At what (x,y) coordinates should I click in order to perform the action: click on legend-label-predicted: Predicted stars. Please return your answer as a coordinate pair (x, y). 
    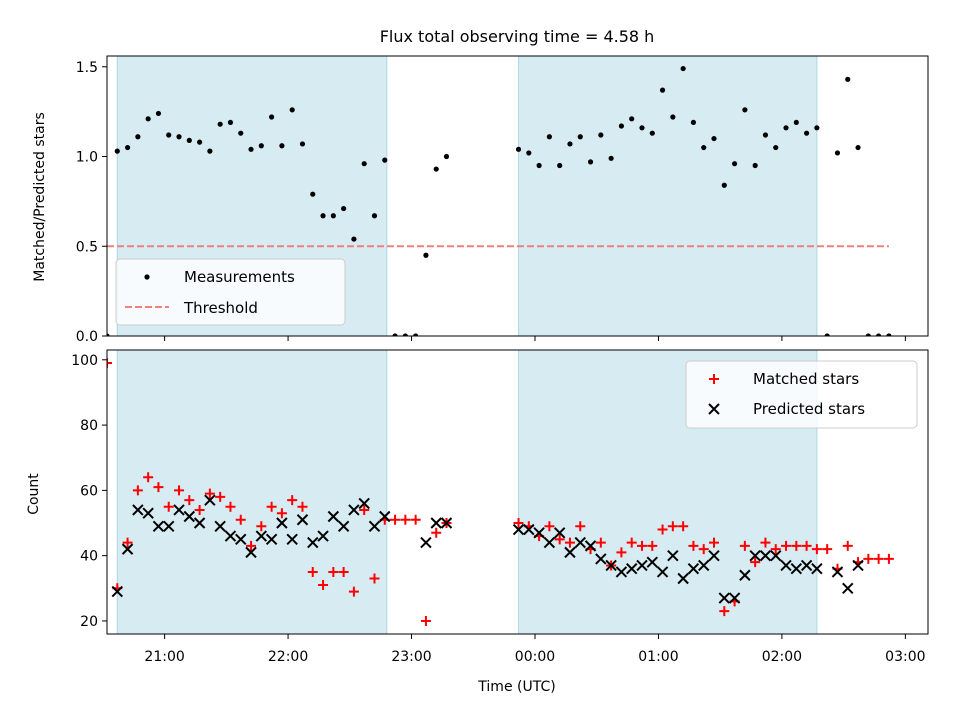
    Looking at the image, I should click on (809, 409).